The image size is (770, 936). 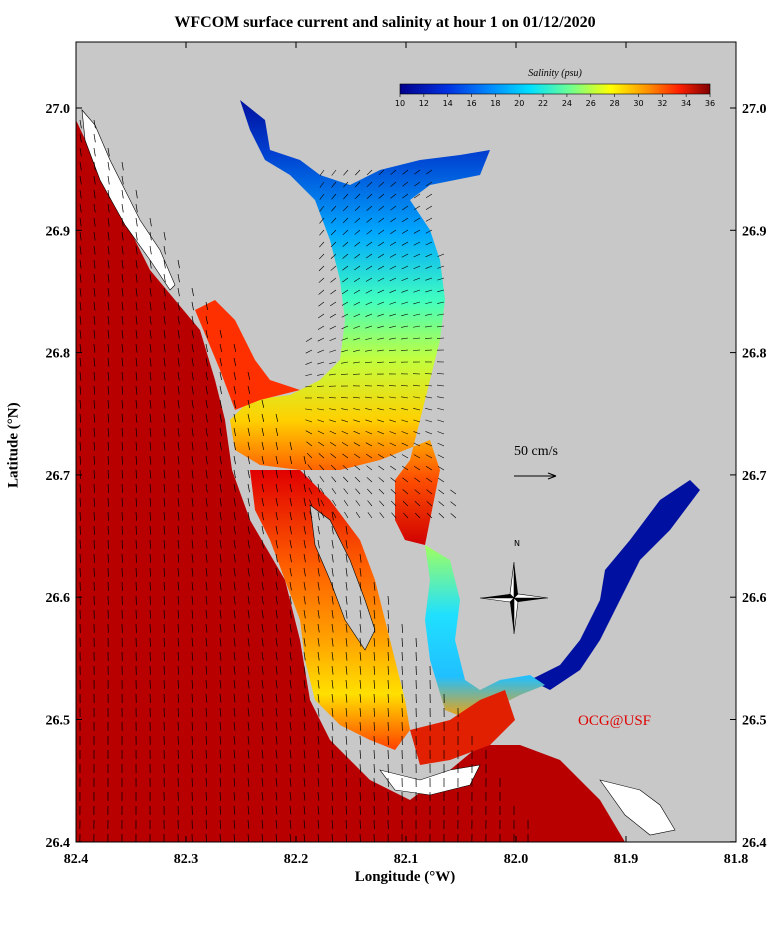 What do you see at coordinates (536, 462) in the screenshot?
I see `scale-arrow: 50 cm/s` at bounding box center [536, 462].